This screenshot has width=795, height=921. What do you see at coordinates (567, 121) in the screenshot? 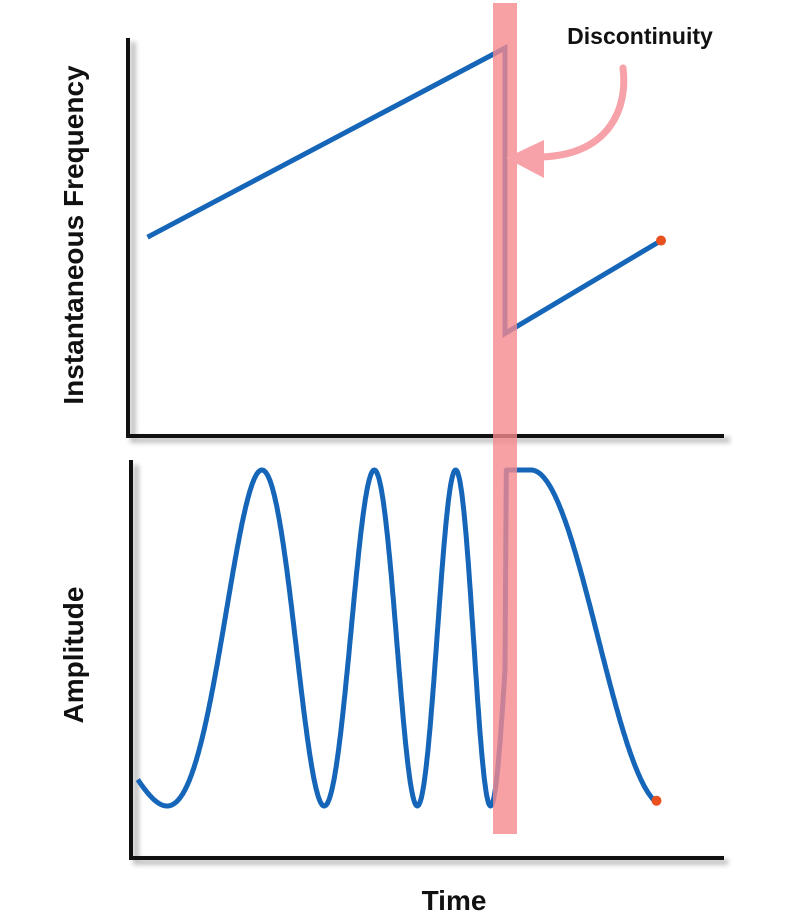
I see `discontinuity-arrow` at bounding box center [567, 121].